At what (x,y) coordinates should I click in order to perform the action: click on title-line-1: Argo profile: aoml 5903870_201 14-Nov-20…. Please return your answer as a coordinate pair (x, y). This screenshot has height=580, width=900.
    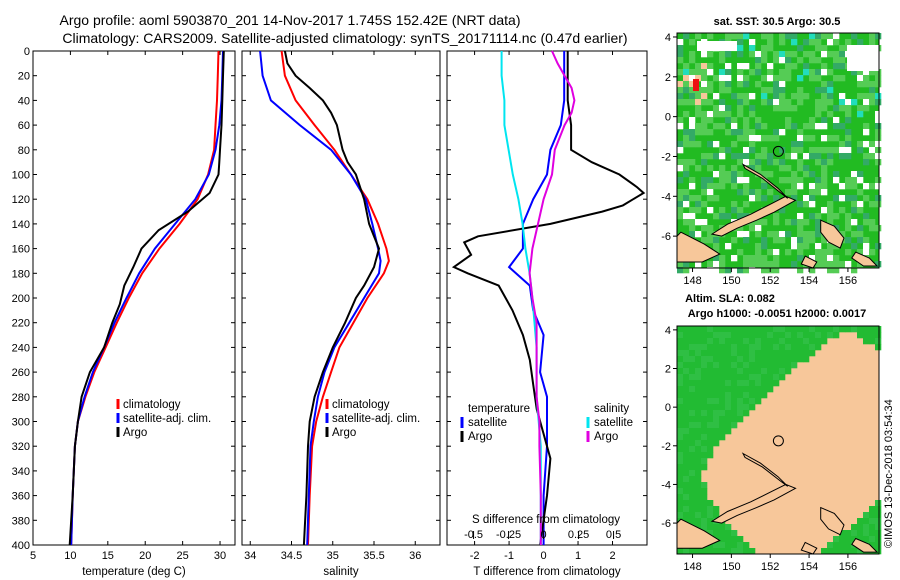
    Looking at the image, I should click on (289, 20).